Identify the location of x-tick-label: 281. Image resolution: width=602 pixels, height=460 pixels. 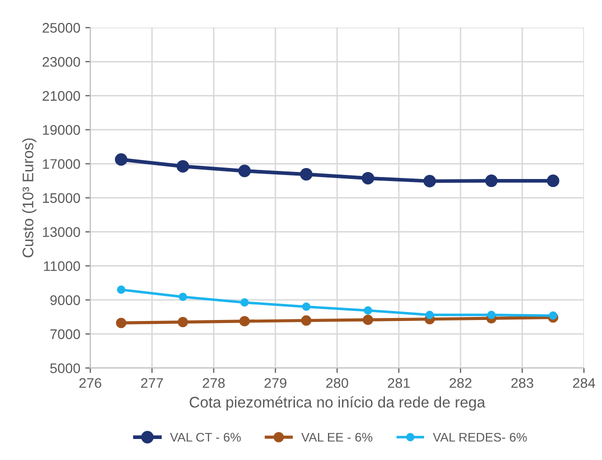
(399, 383).